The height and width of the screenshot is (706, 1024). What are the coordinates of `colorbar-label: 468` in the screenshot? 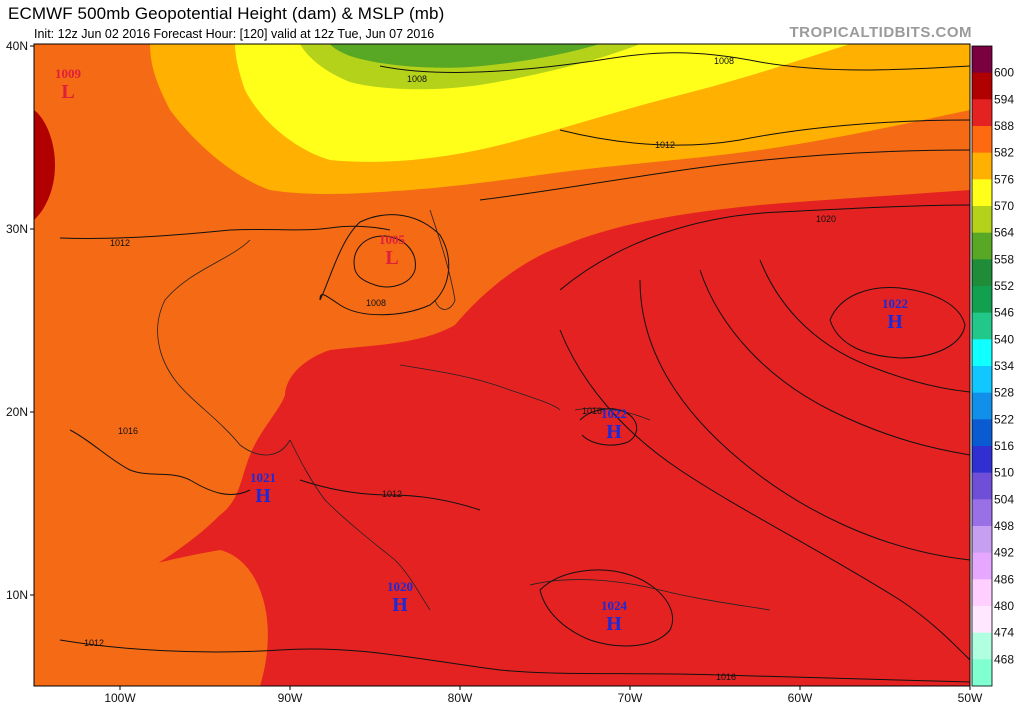 It's located at (1004, 659).